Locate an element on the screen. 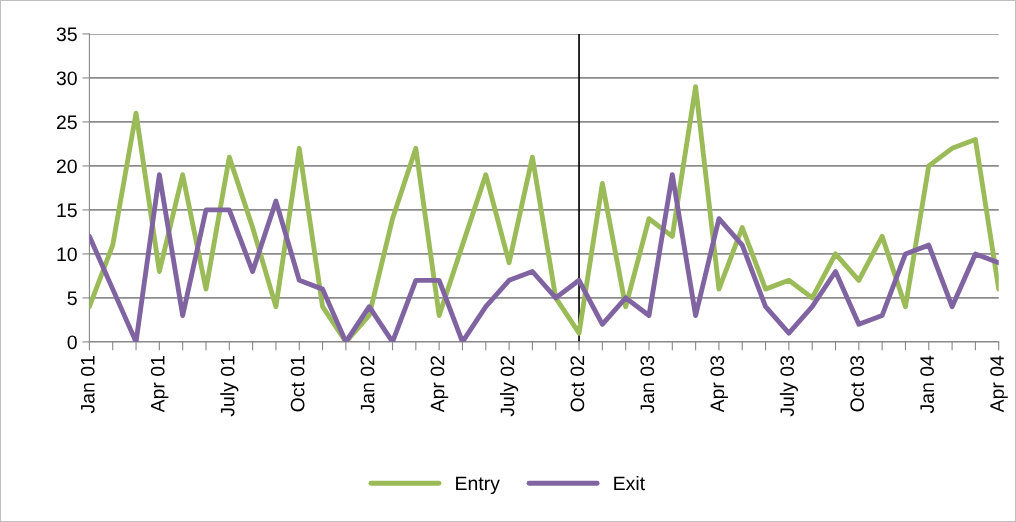  legend-label: Entry is located at coordinates (478, 485).